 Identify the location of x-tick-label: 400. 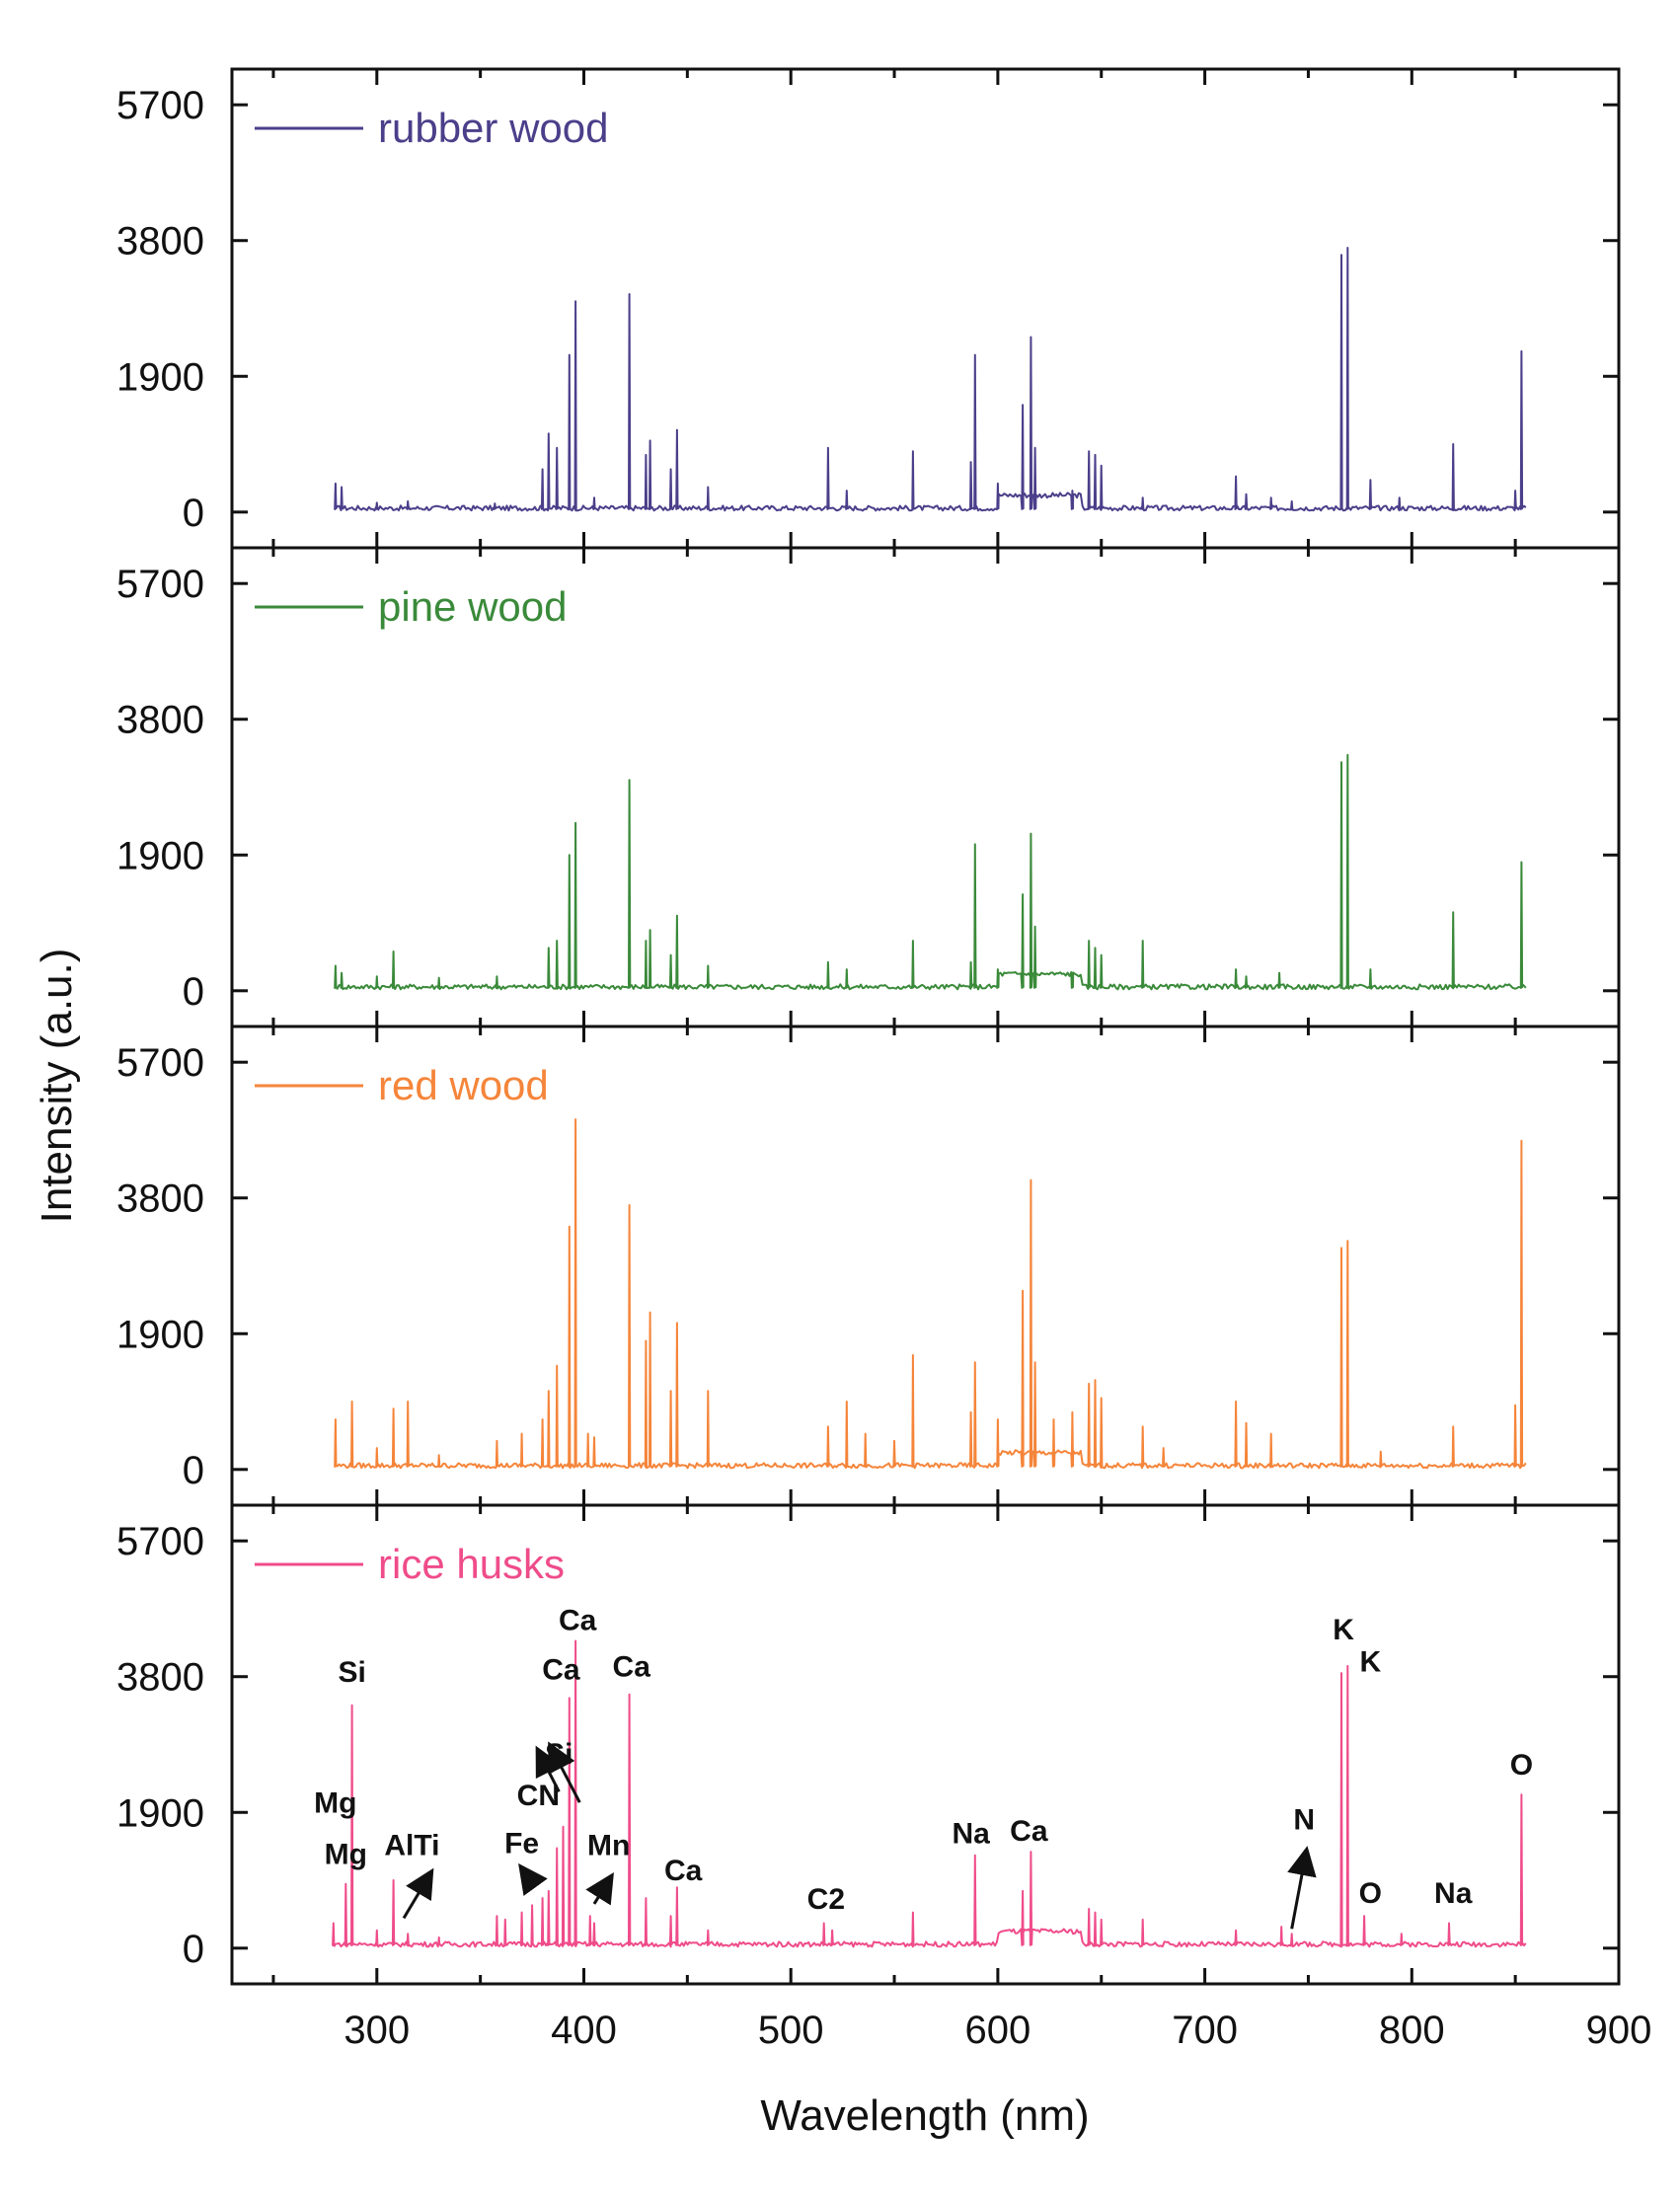
(584, 2030).